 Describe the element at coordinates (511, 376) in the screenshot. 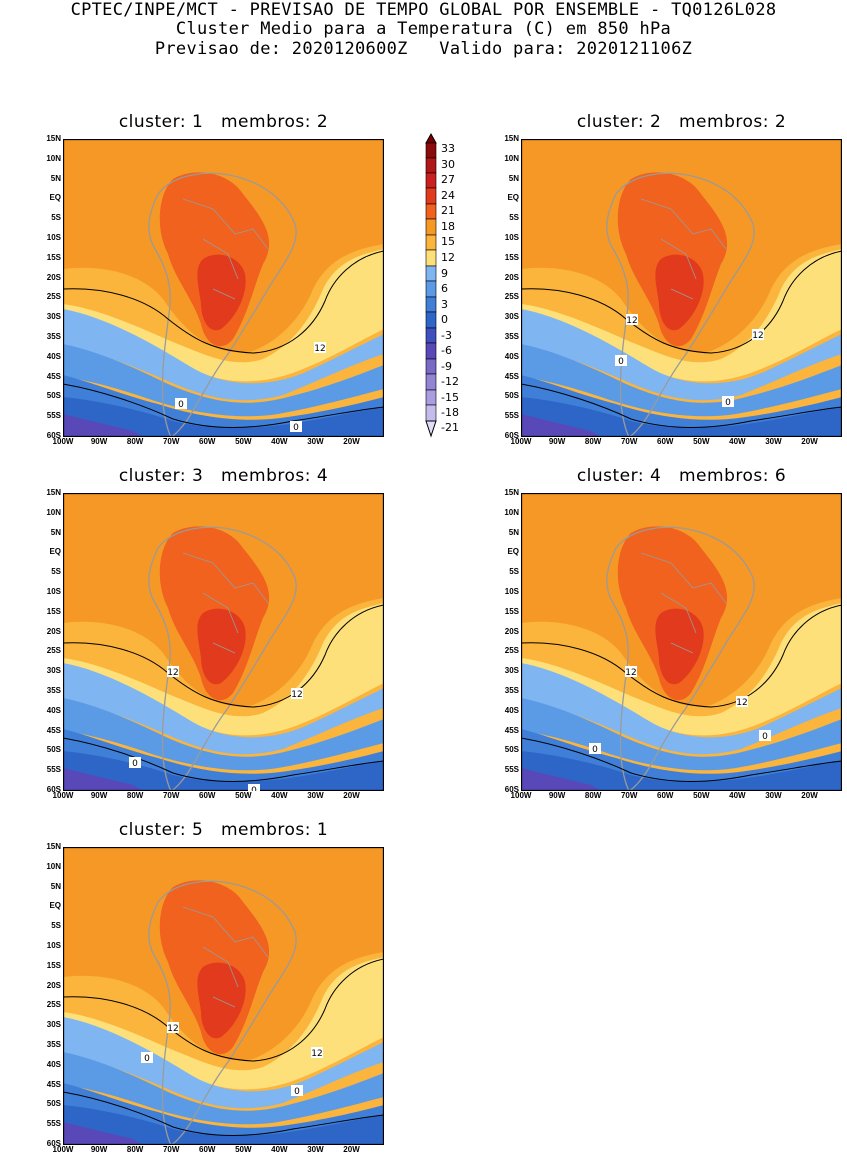

I see `lat-tick-label: 45S` at that location.